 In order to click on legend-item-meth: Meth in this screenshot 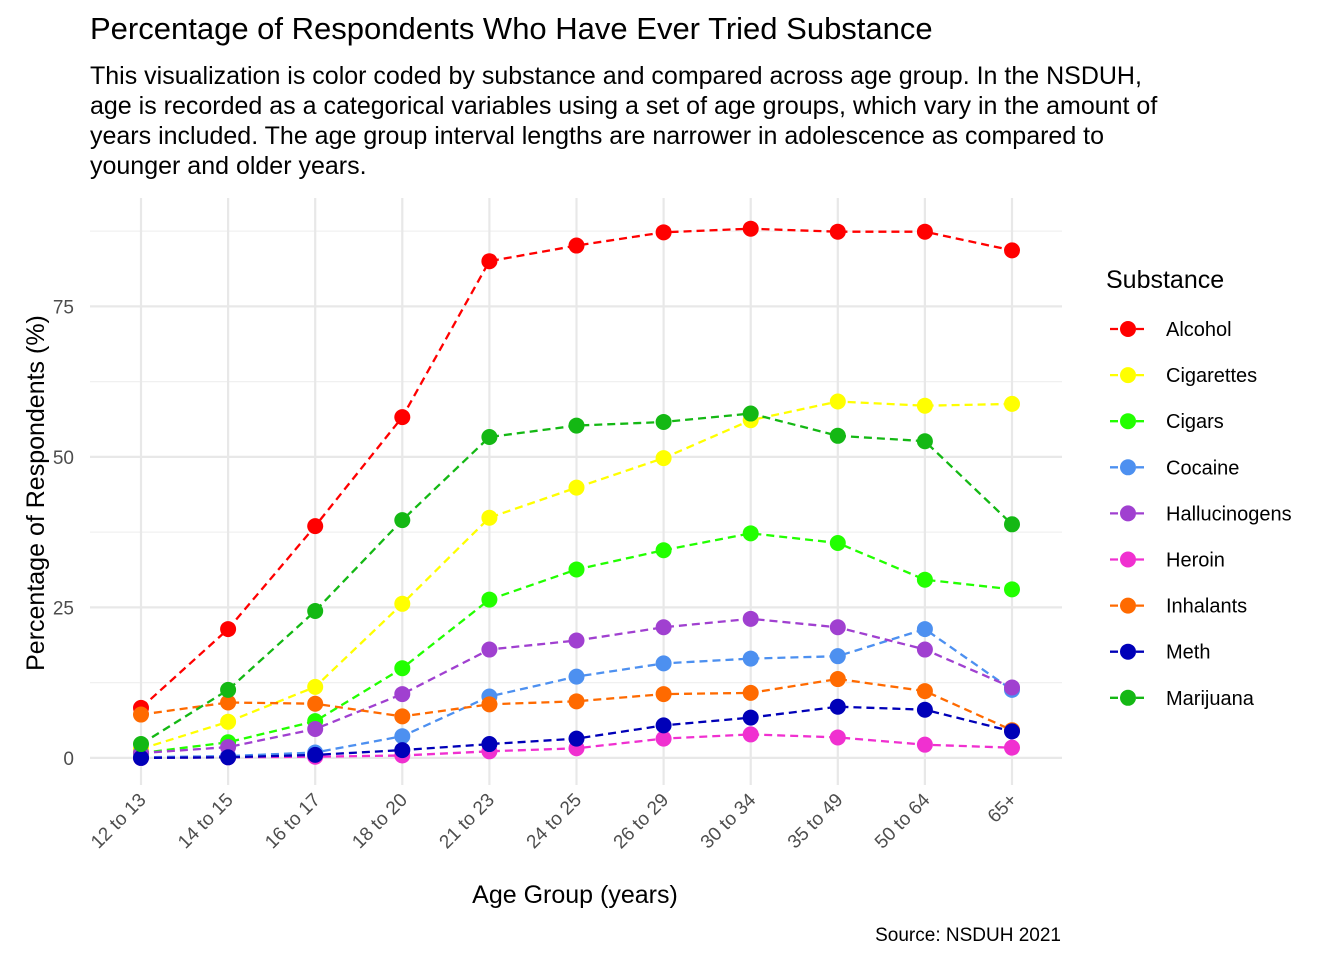, I will do `click(1160, 653)`.